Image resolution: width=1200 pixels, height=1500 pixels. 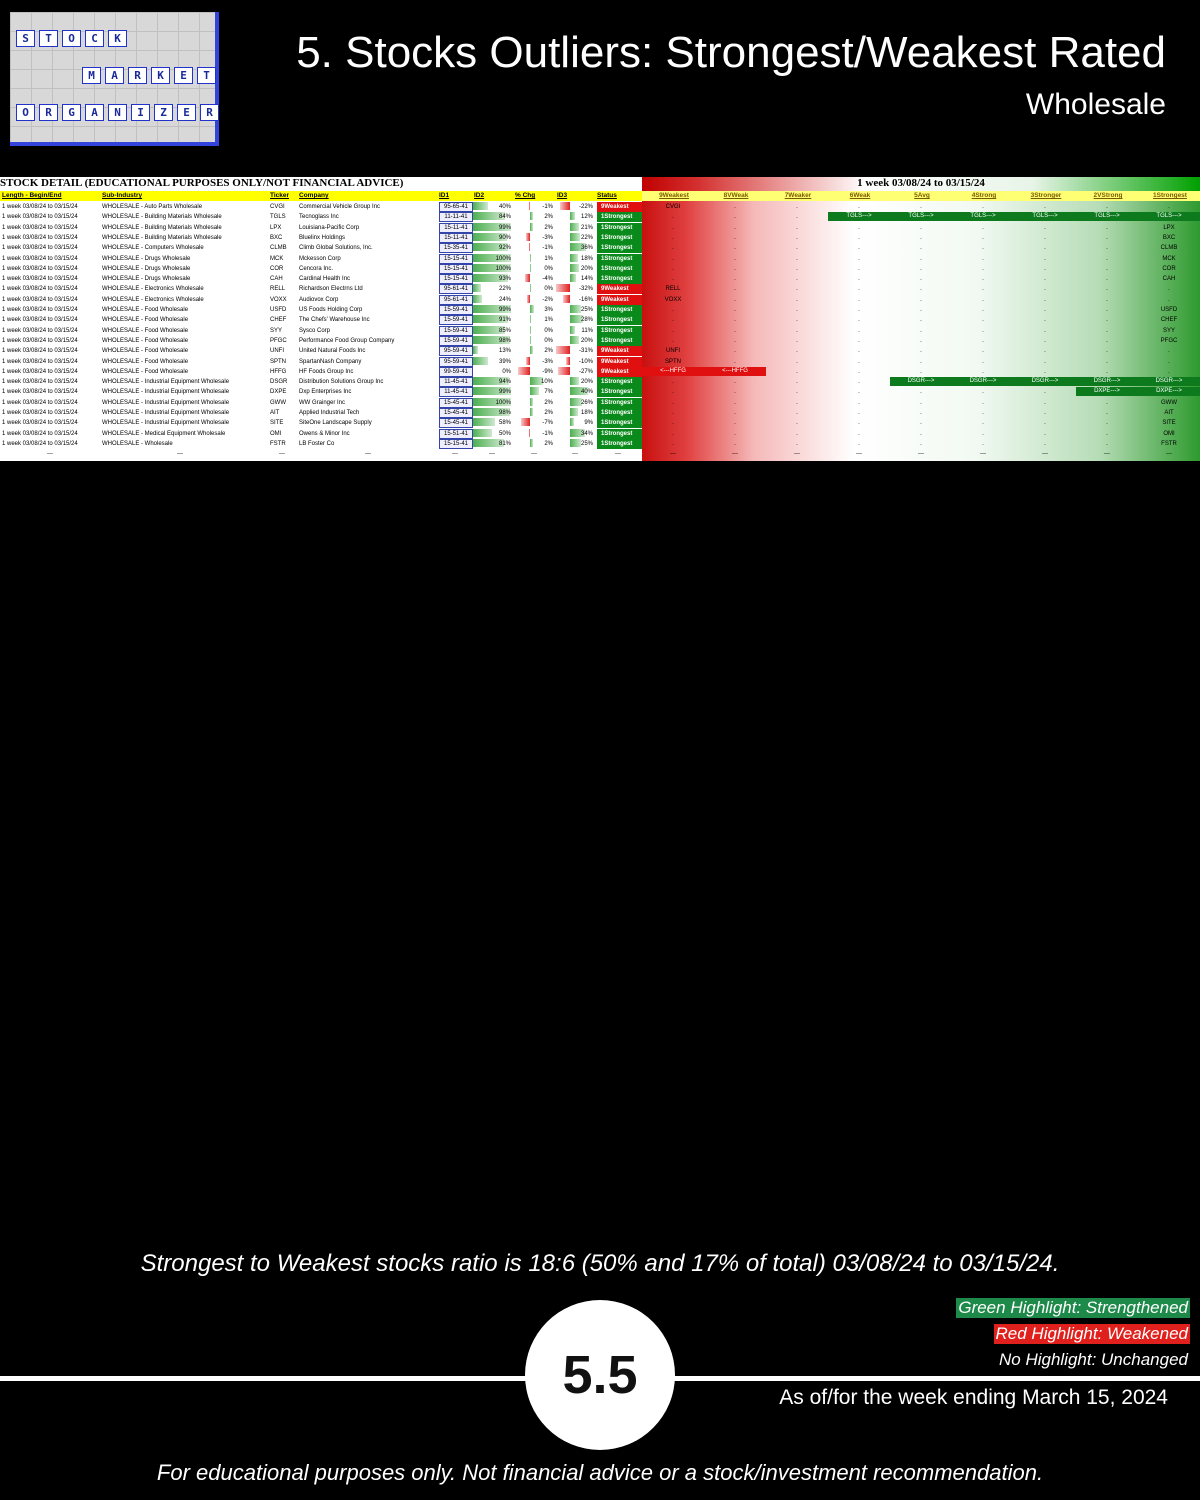 What do you see at coordinates (454, 196) in the screenshot?
I see `column-header: ID1` at bounding box center [454, 196].